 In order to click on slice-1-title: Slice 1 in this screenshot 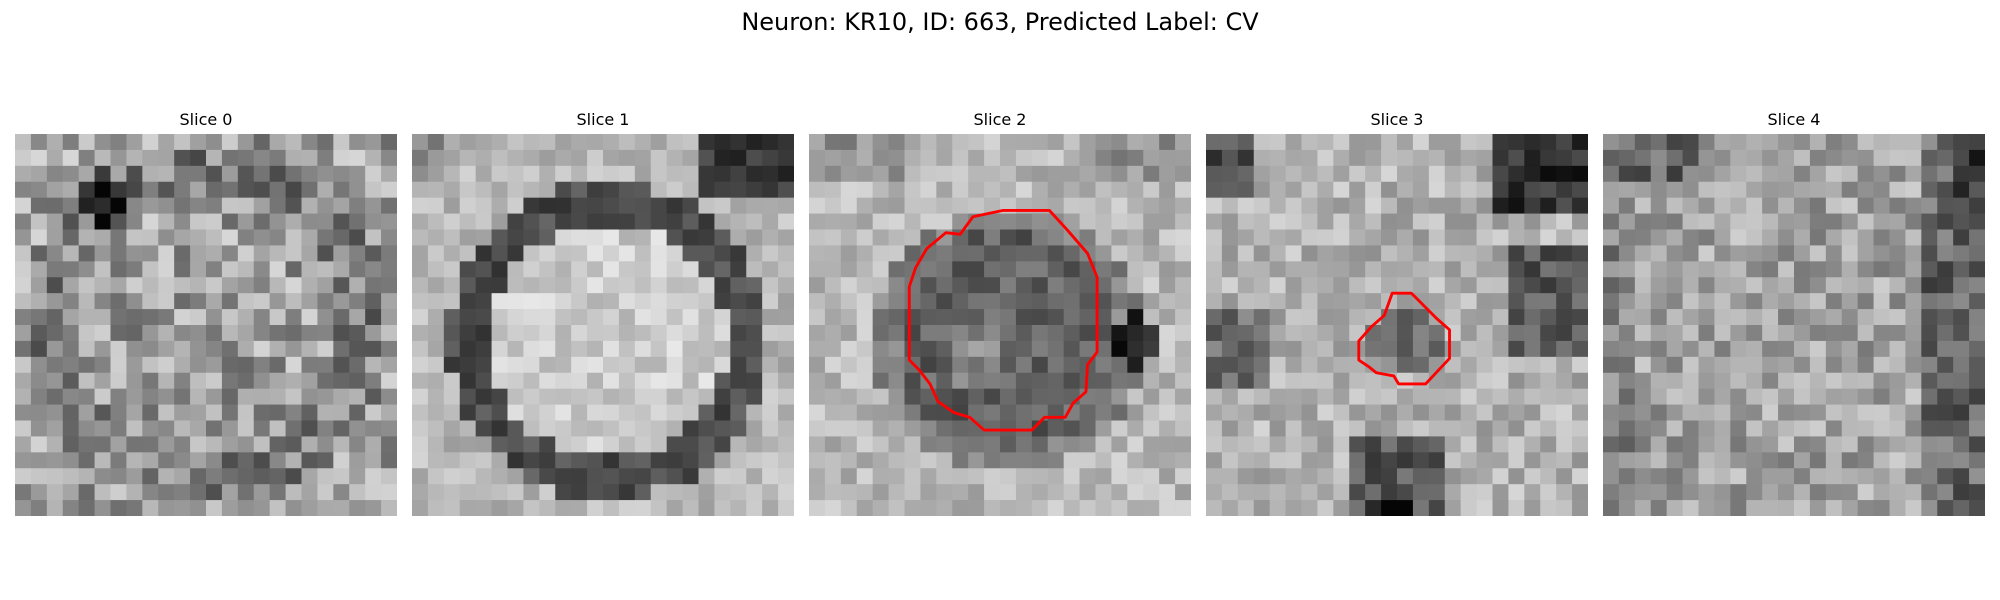, I will do `click(603, 119)`.